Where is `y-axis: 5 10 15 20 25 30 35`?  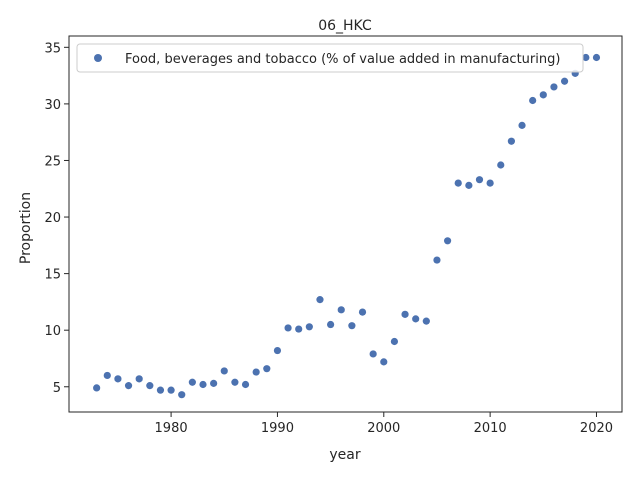 y-axis: 5 10 15 20 25 30 35 is located at coordinates (56, 218).